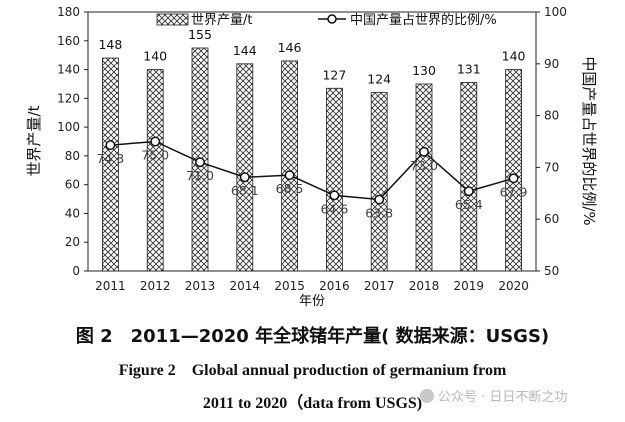 Image resolution: width=625 pixels, height=422 pixels. Describe the element at coordinates (424, 165) in the screenshot. I see `line-value-label: 73.0` at that location.